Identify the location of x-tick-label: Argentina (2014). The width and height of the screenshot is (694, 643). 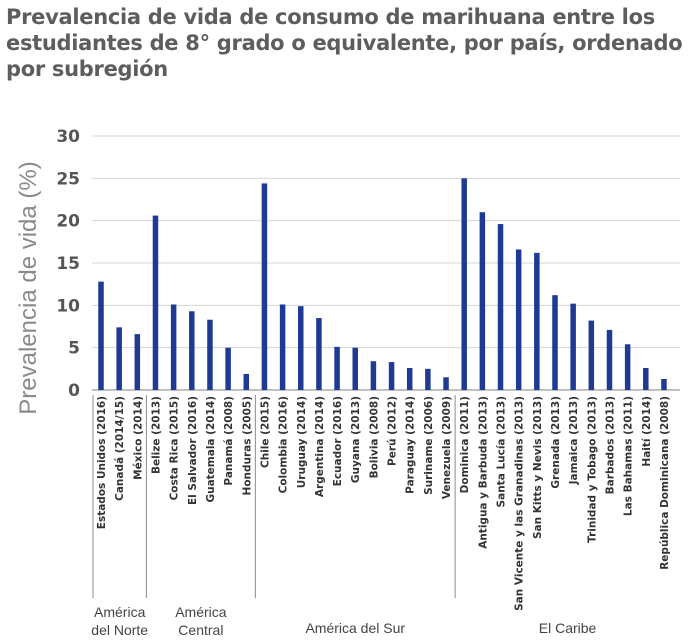
(320, 446).